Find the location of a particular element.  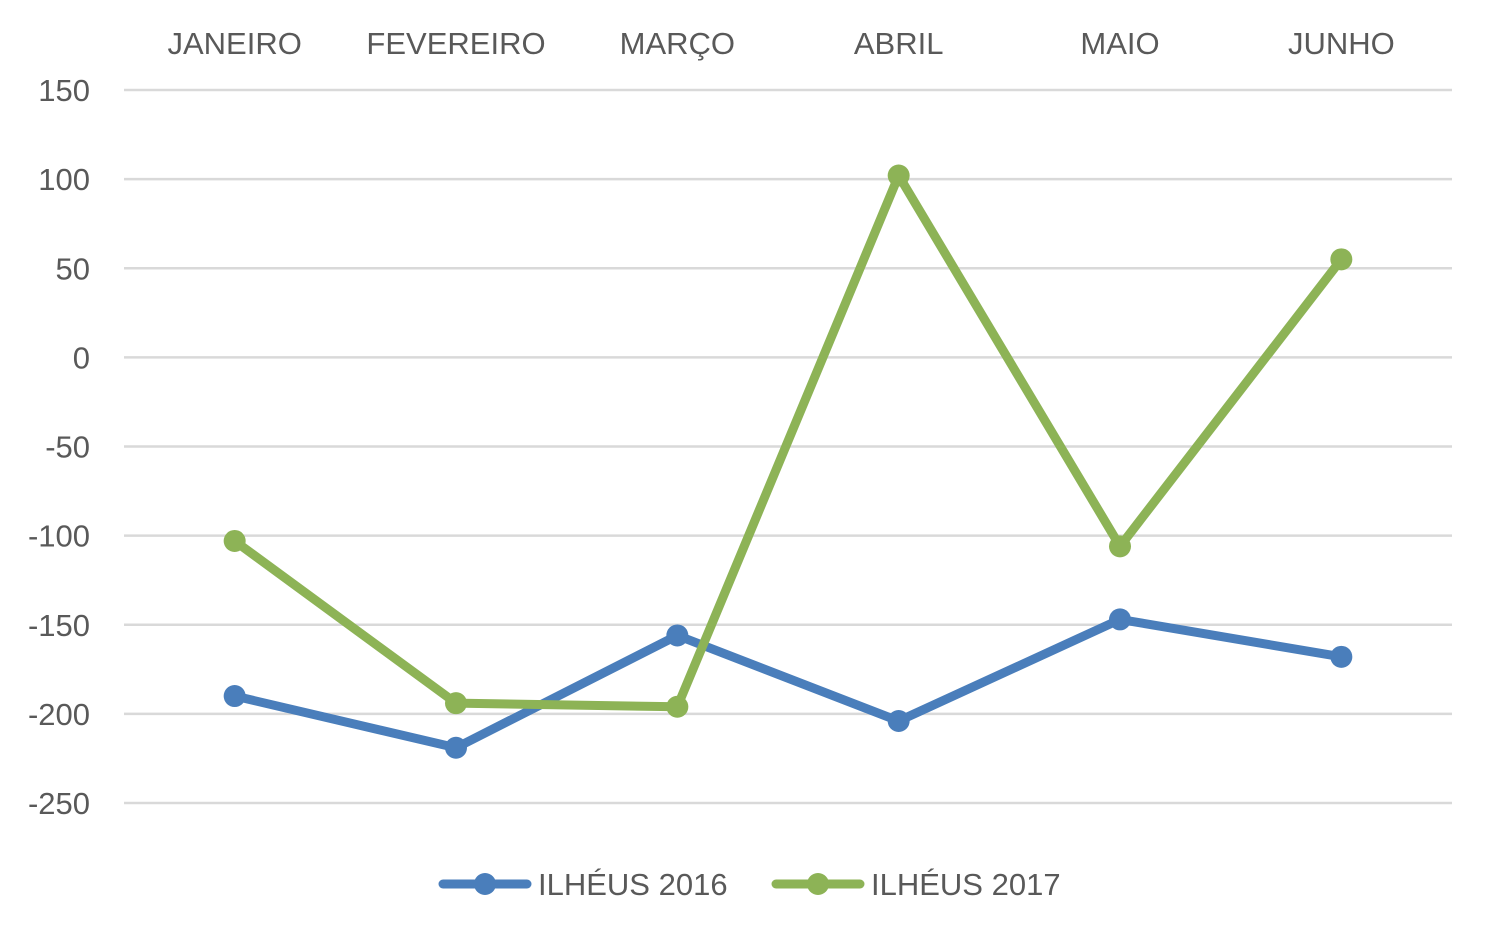

category-label: MAIO is located at coordinates (1119, 43).